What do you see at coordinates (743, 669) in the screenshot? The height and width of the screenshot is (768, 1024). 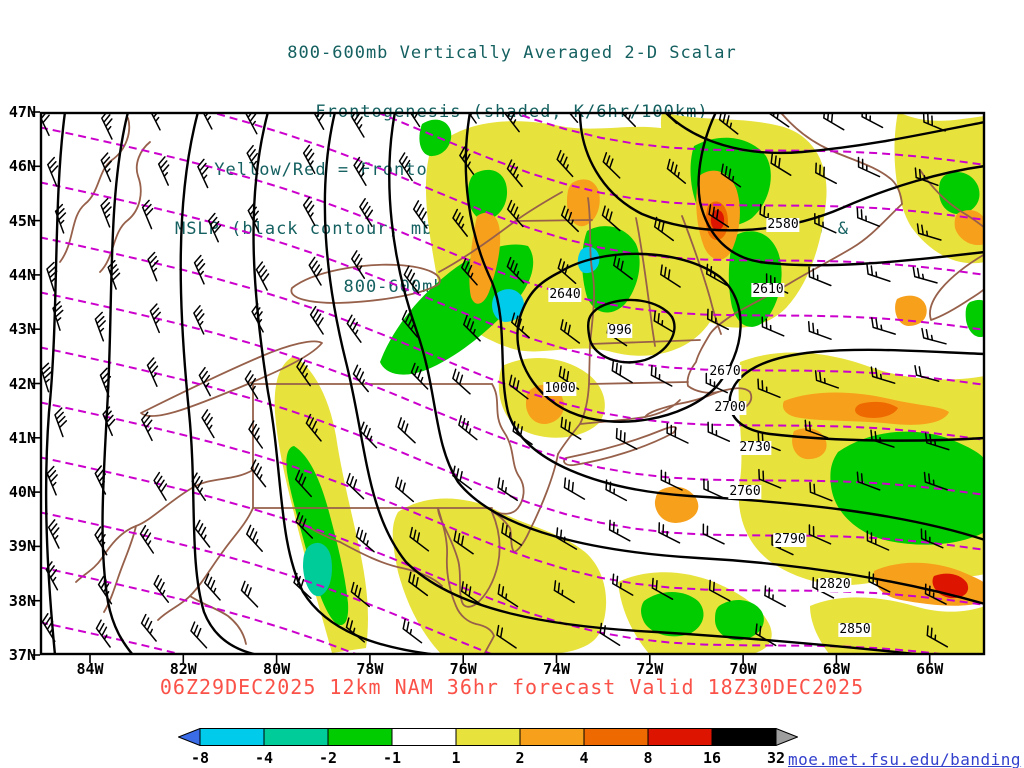 I see `lon-axis-label: 70W` at bounding box center [743, 669].